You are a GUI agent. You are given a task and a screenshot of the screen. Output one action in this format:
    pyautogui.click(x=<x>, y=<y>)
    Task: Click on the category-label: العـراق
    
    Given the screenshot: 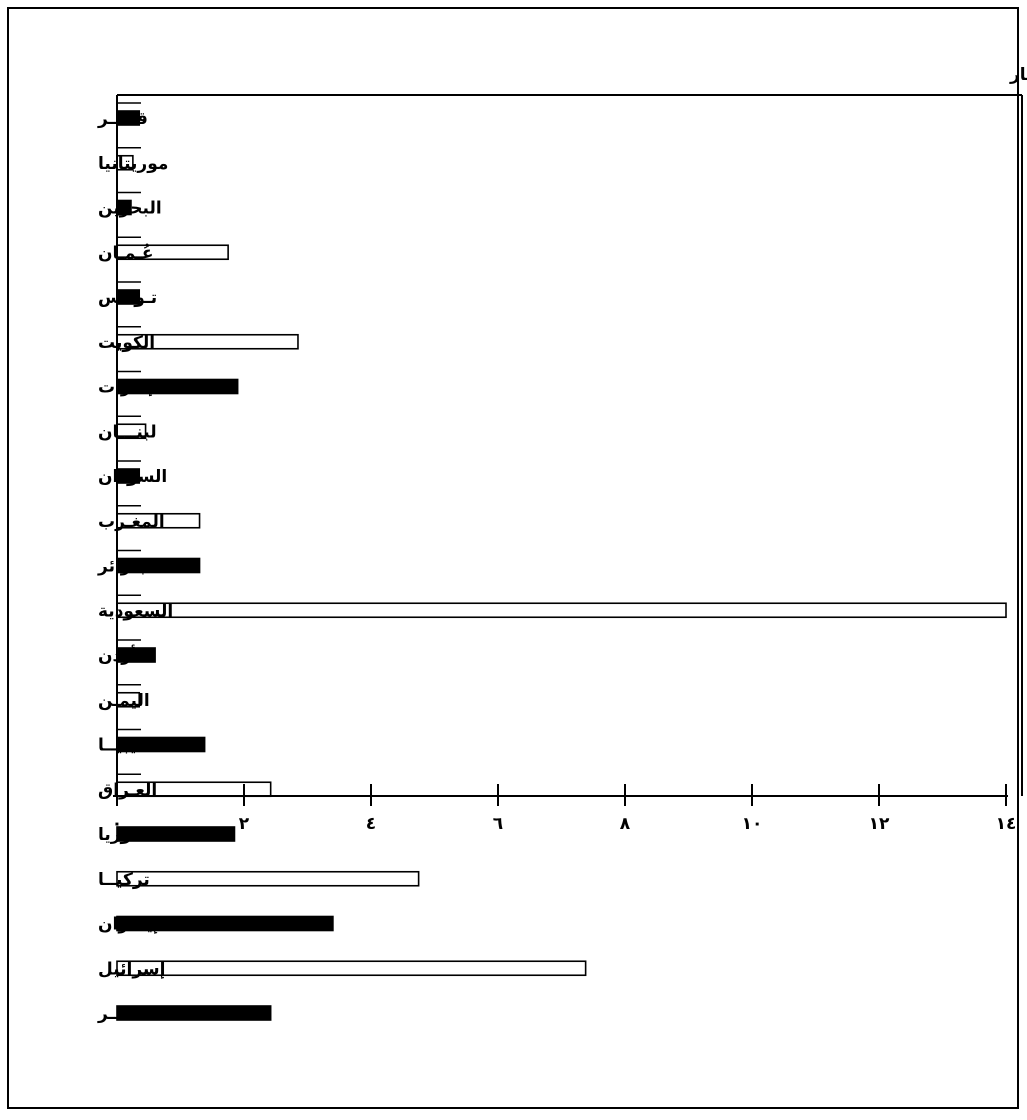 What is the action you would take?
    pyautogui.click(x=127, y=790)
    